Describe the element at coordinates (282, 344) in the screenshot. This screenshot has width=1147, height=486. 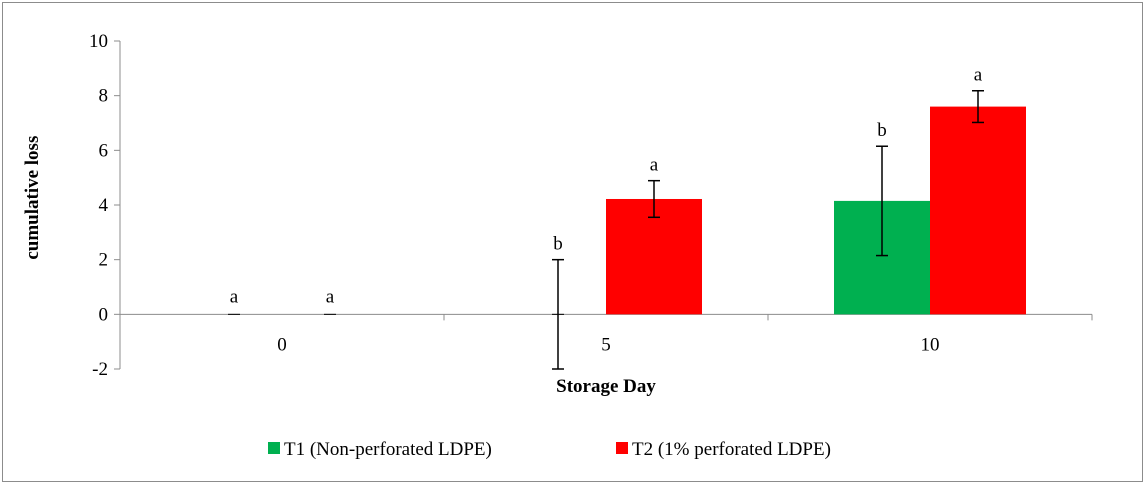
I see `x-tick-label: 0` at that location.